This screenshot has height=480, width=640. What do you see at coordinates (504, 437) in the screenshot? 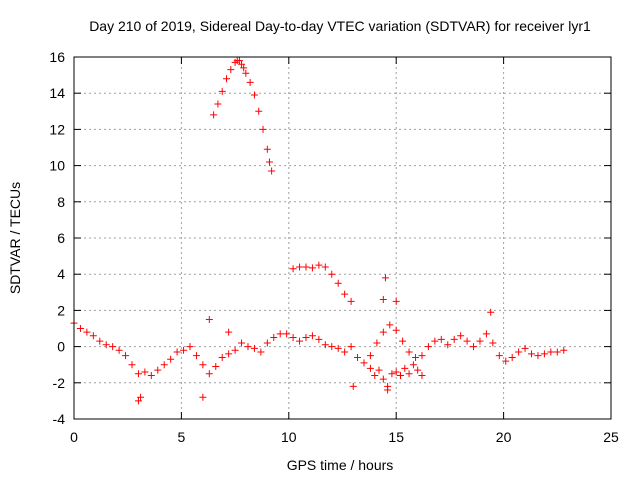
I see `x-tick-label: 20` at bounding box center [504, 437].